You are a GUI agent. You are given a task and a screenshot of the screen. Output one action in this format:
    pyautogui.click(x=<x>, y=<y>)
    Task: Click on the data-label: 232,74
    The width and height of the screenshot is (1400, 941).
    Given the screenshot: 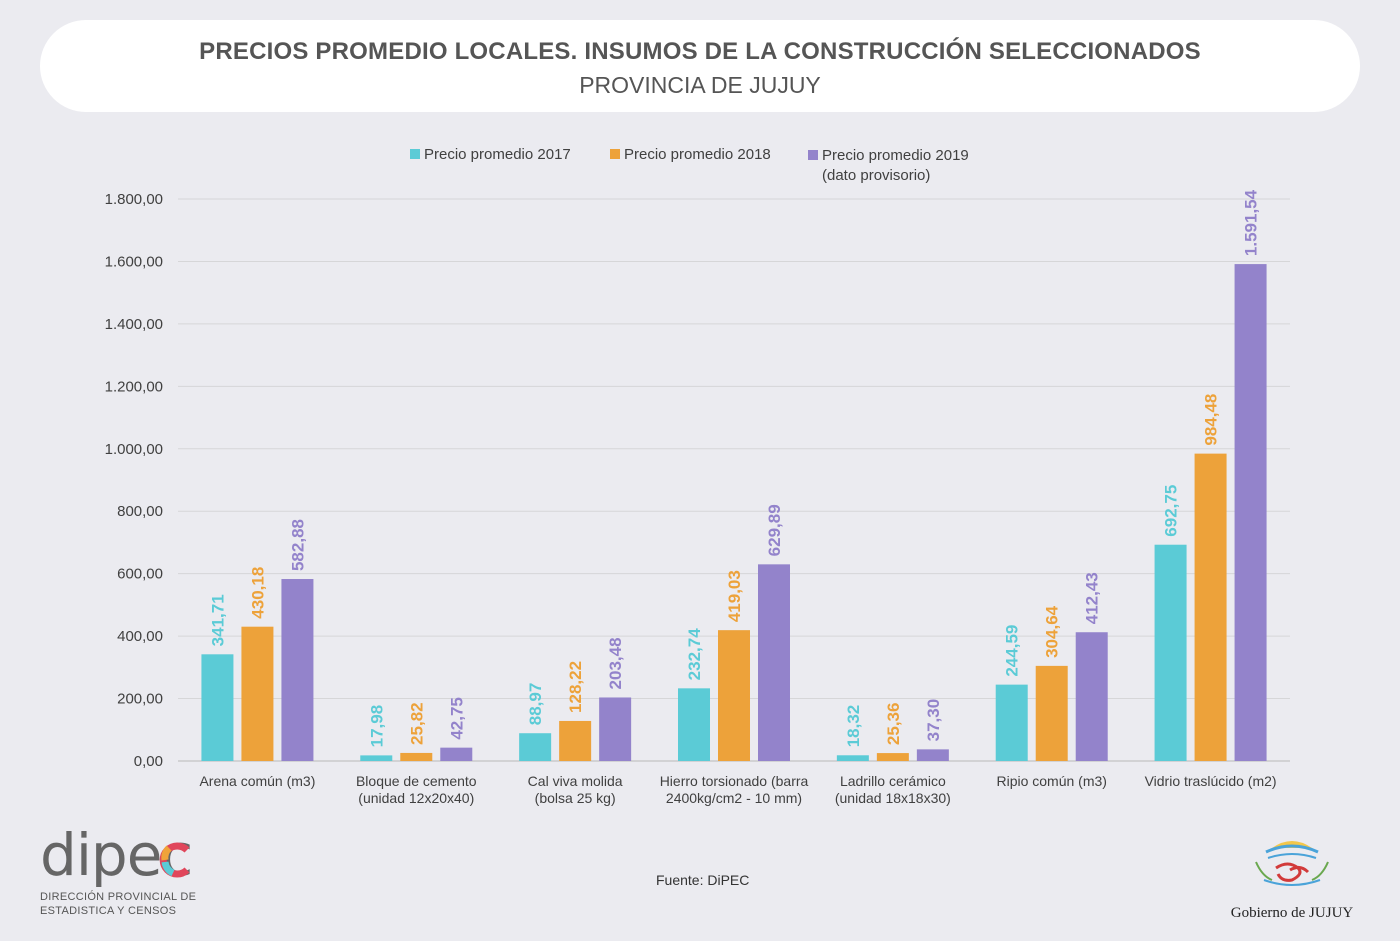 What is the action you would take?
    pyautogui.click(x=694, y=654)
    